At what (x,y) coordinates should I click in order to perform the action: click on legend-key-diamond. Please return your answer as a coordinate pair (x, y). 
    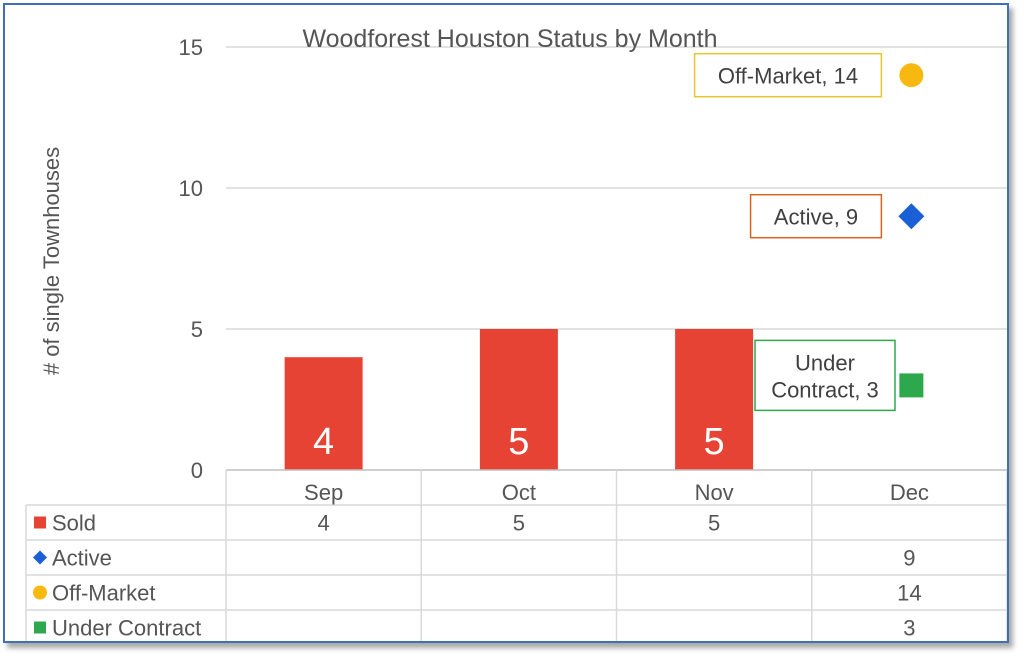
    Looking at the image, I should click on (40, 557).